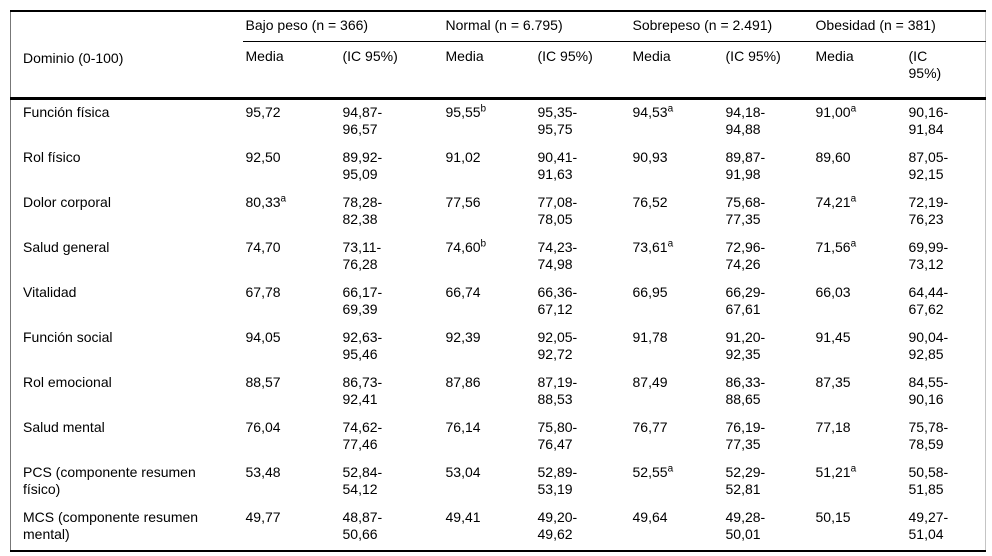 The height and width of the screenshot is (556, 992). I want to click on group-header: Sobrepeso (n = 2.491), so click(721, 26).